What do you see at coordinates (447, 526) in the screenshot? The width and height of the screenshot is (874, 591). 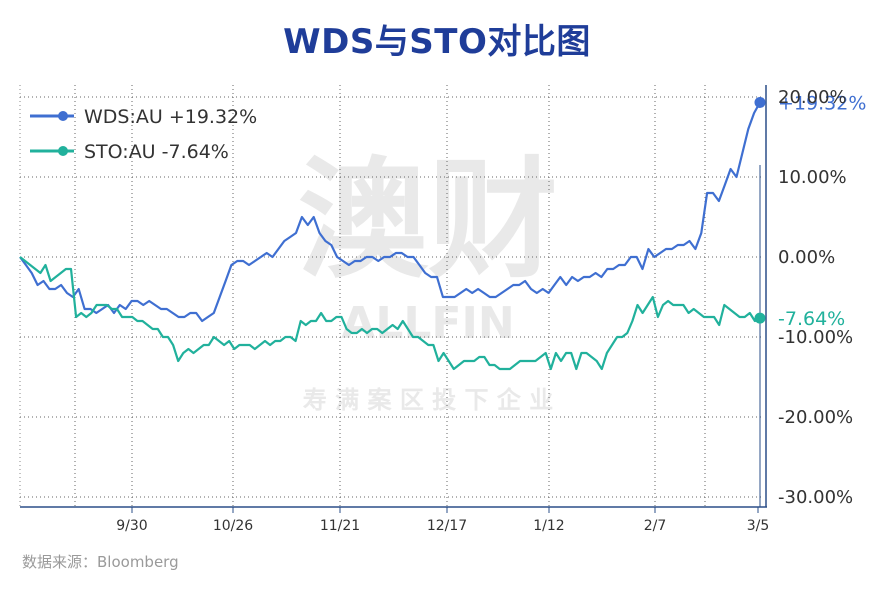 I see `x-tick-label: 12/17` at bounding box center [447, 526].